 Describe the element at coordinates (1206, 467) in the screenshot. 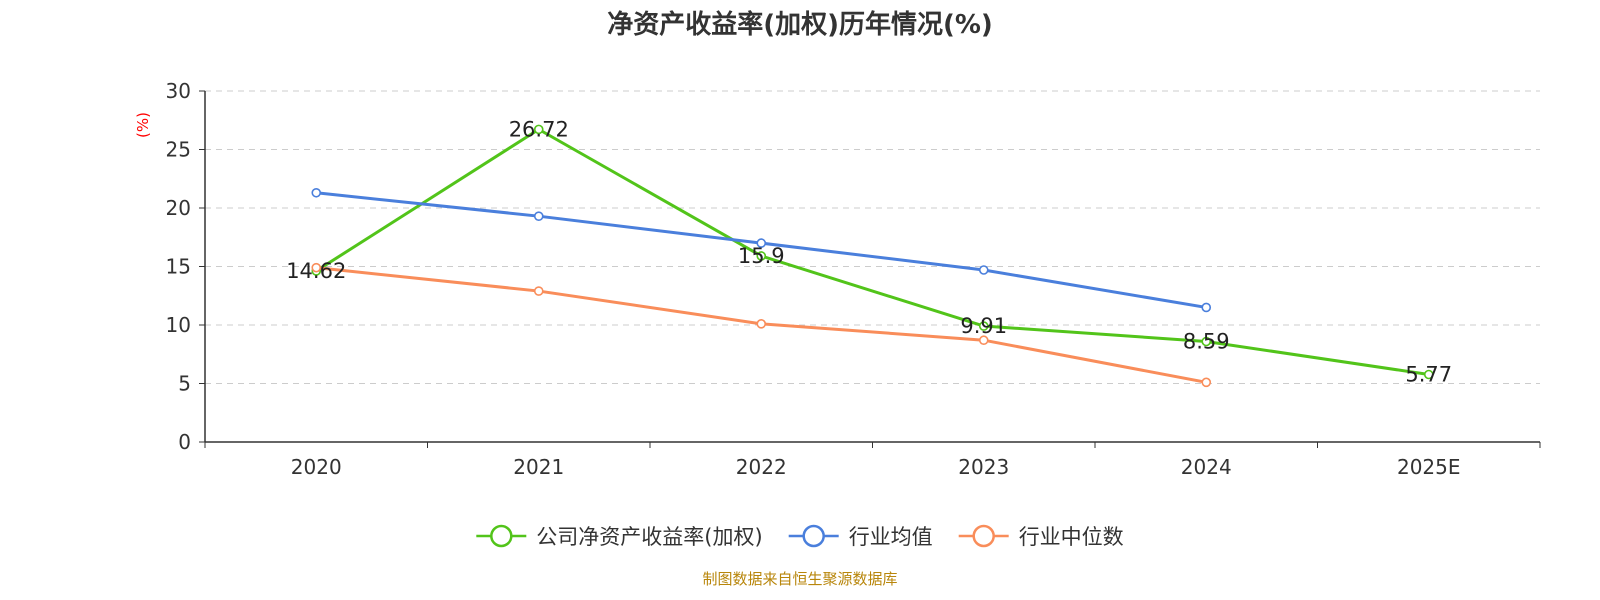

I see `x-tick-label: 2024` at that location.